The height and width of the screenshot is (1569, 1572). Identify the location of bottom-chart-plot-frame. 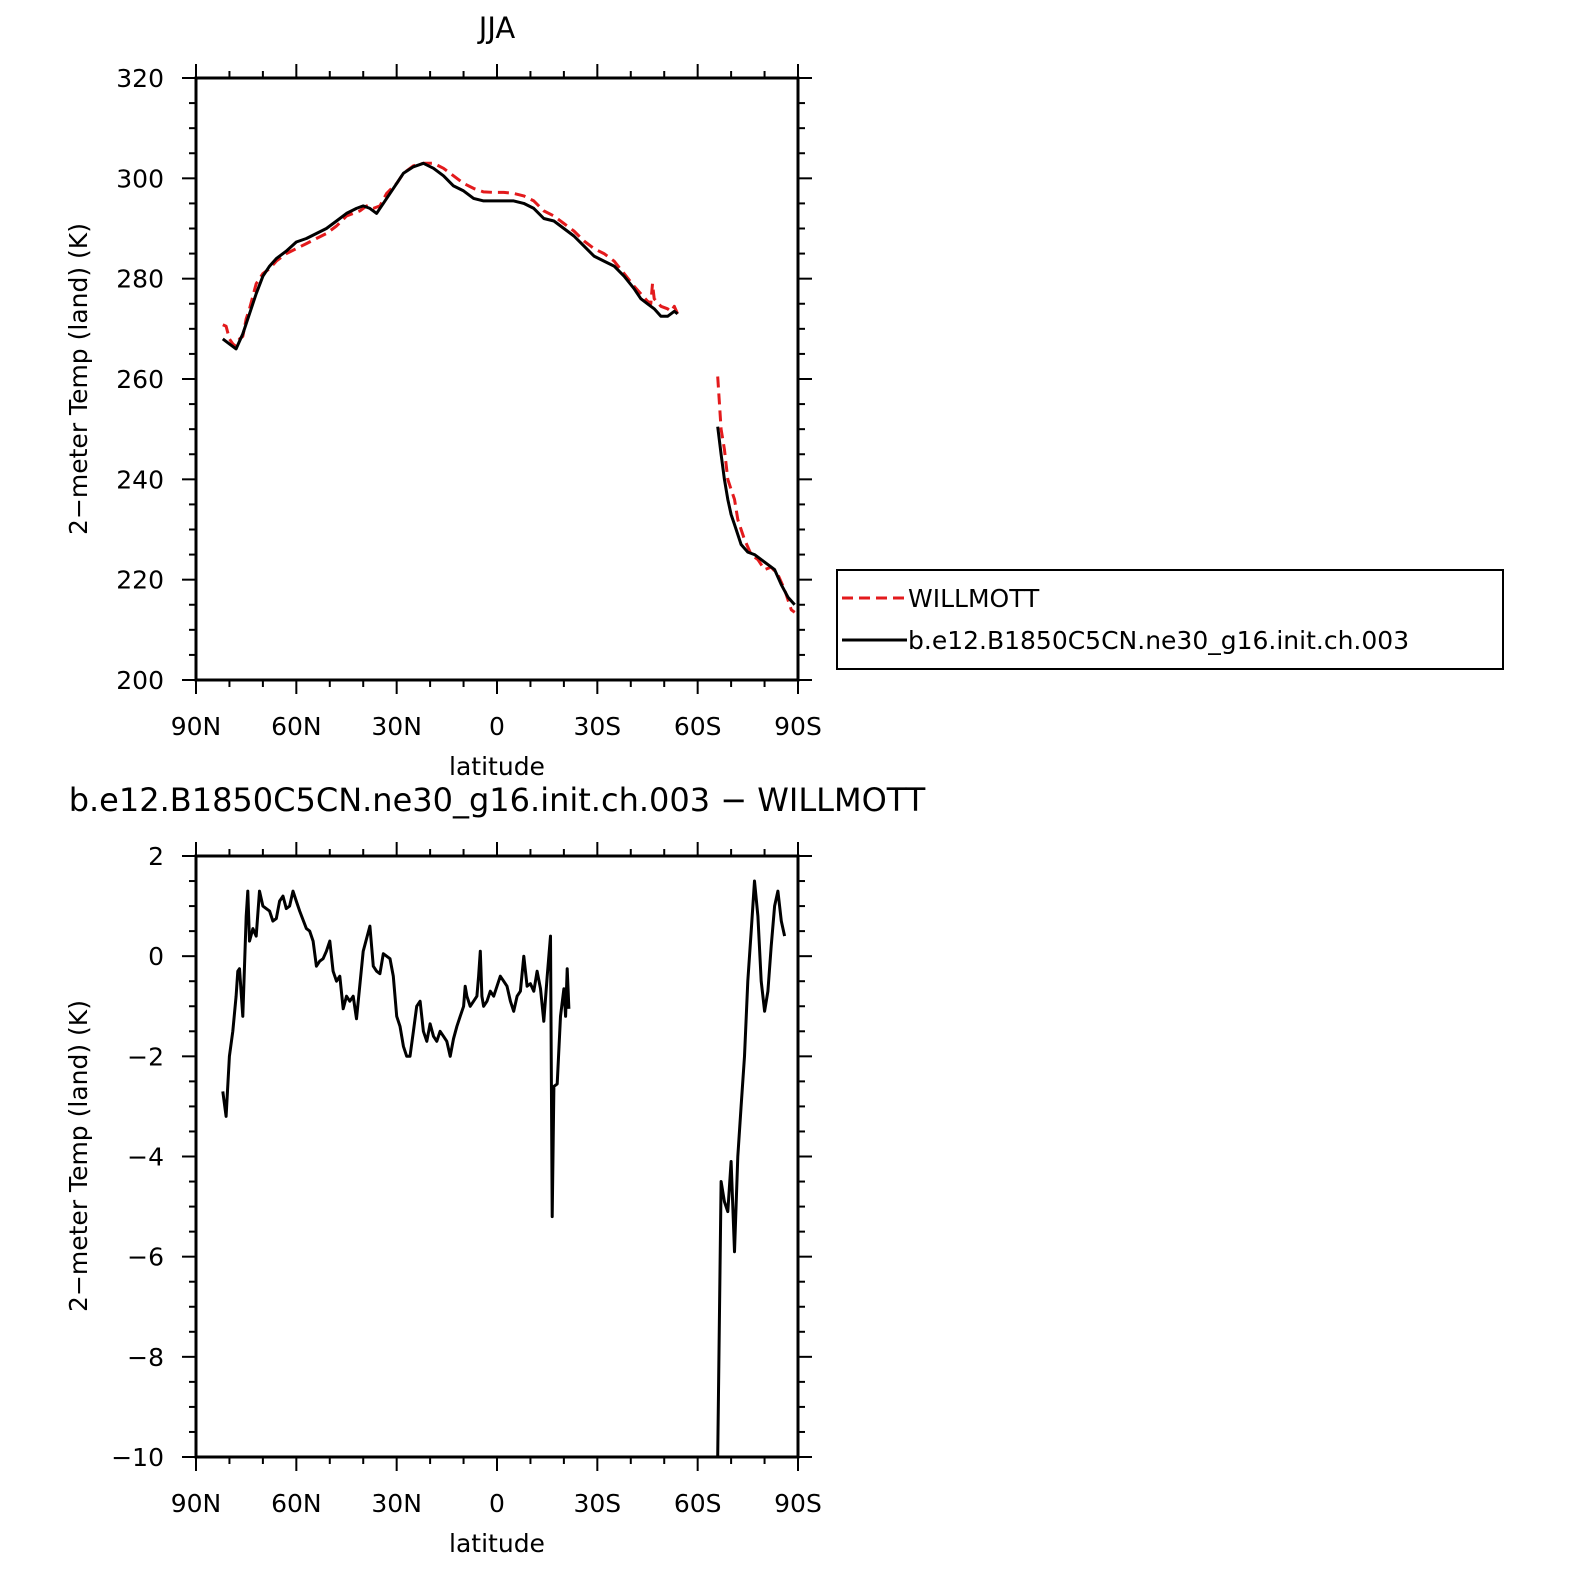
(497, 1156).